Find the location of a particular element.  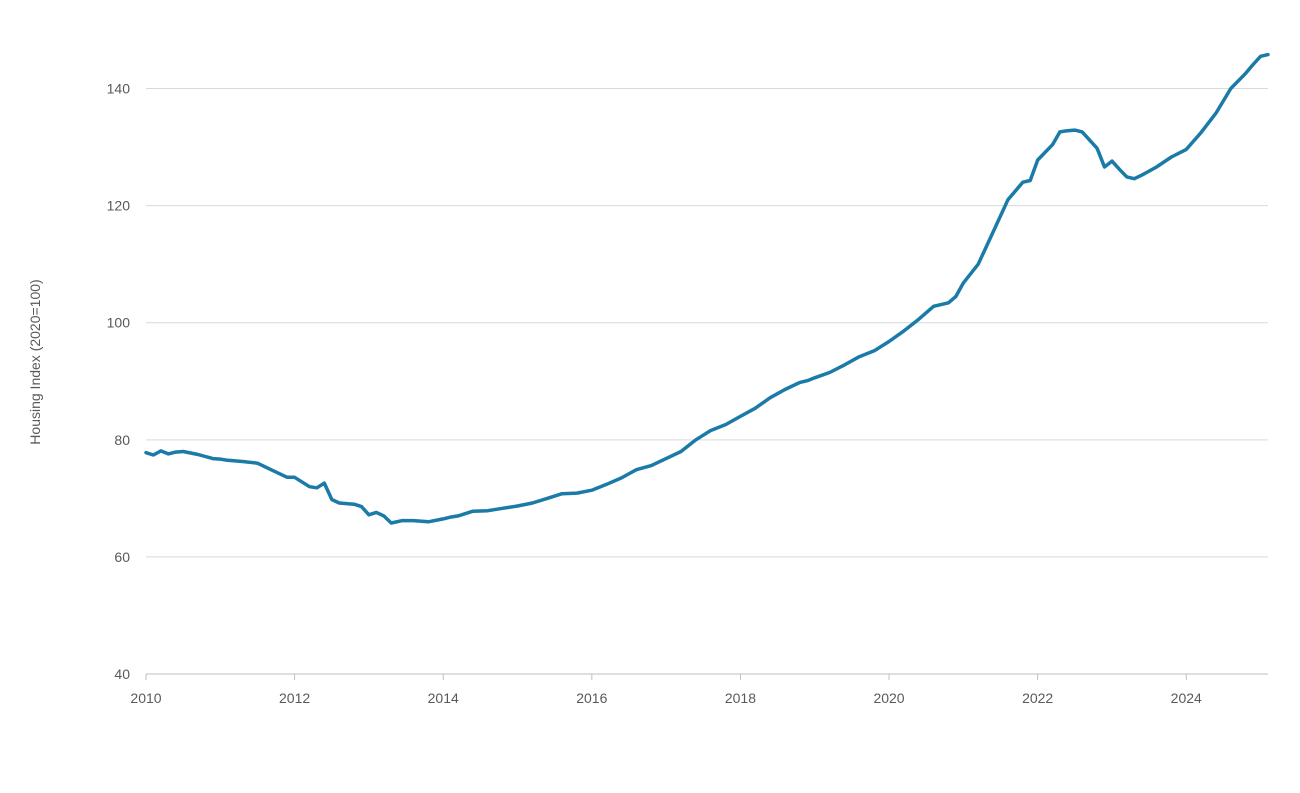

x-tick-label-2016: 2016 is located at coordinates (591, 698).